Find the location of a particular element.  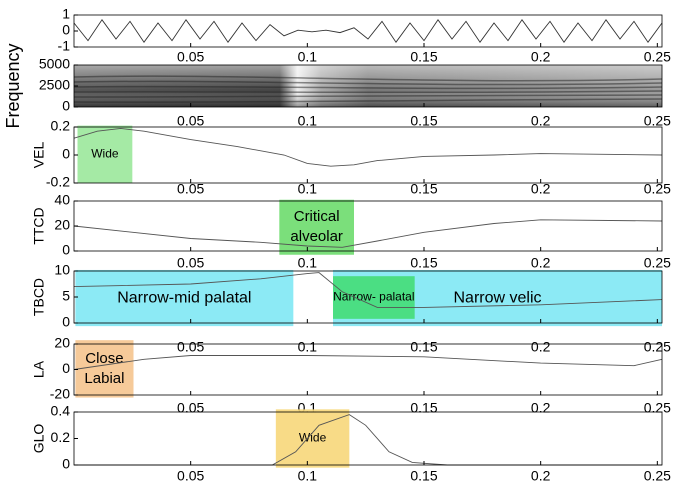

y-tick-label: 0.4 is located at coordinates (61, 411).